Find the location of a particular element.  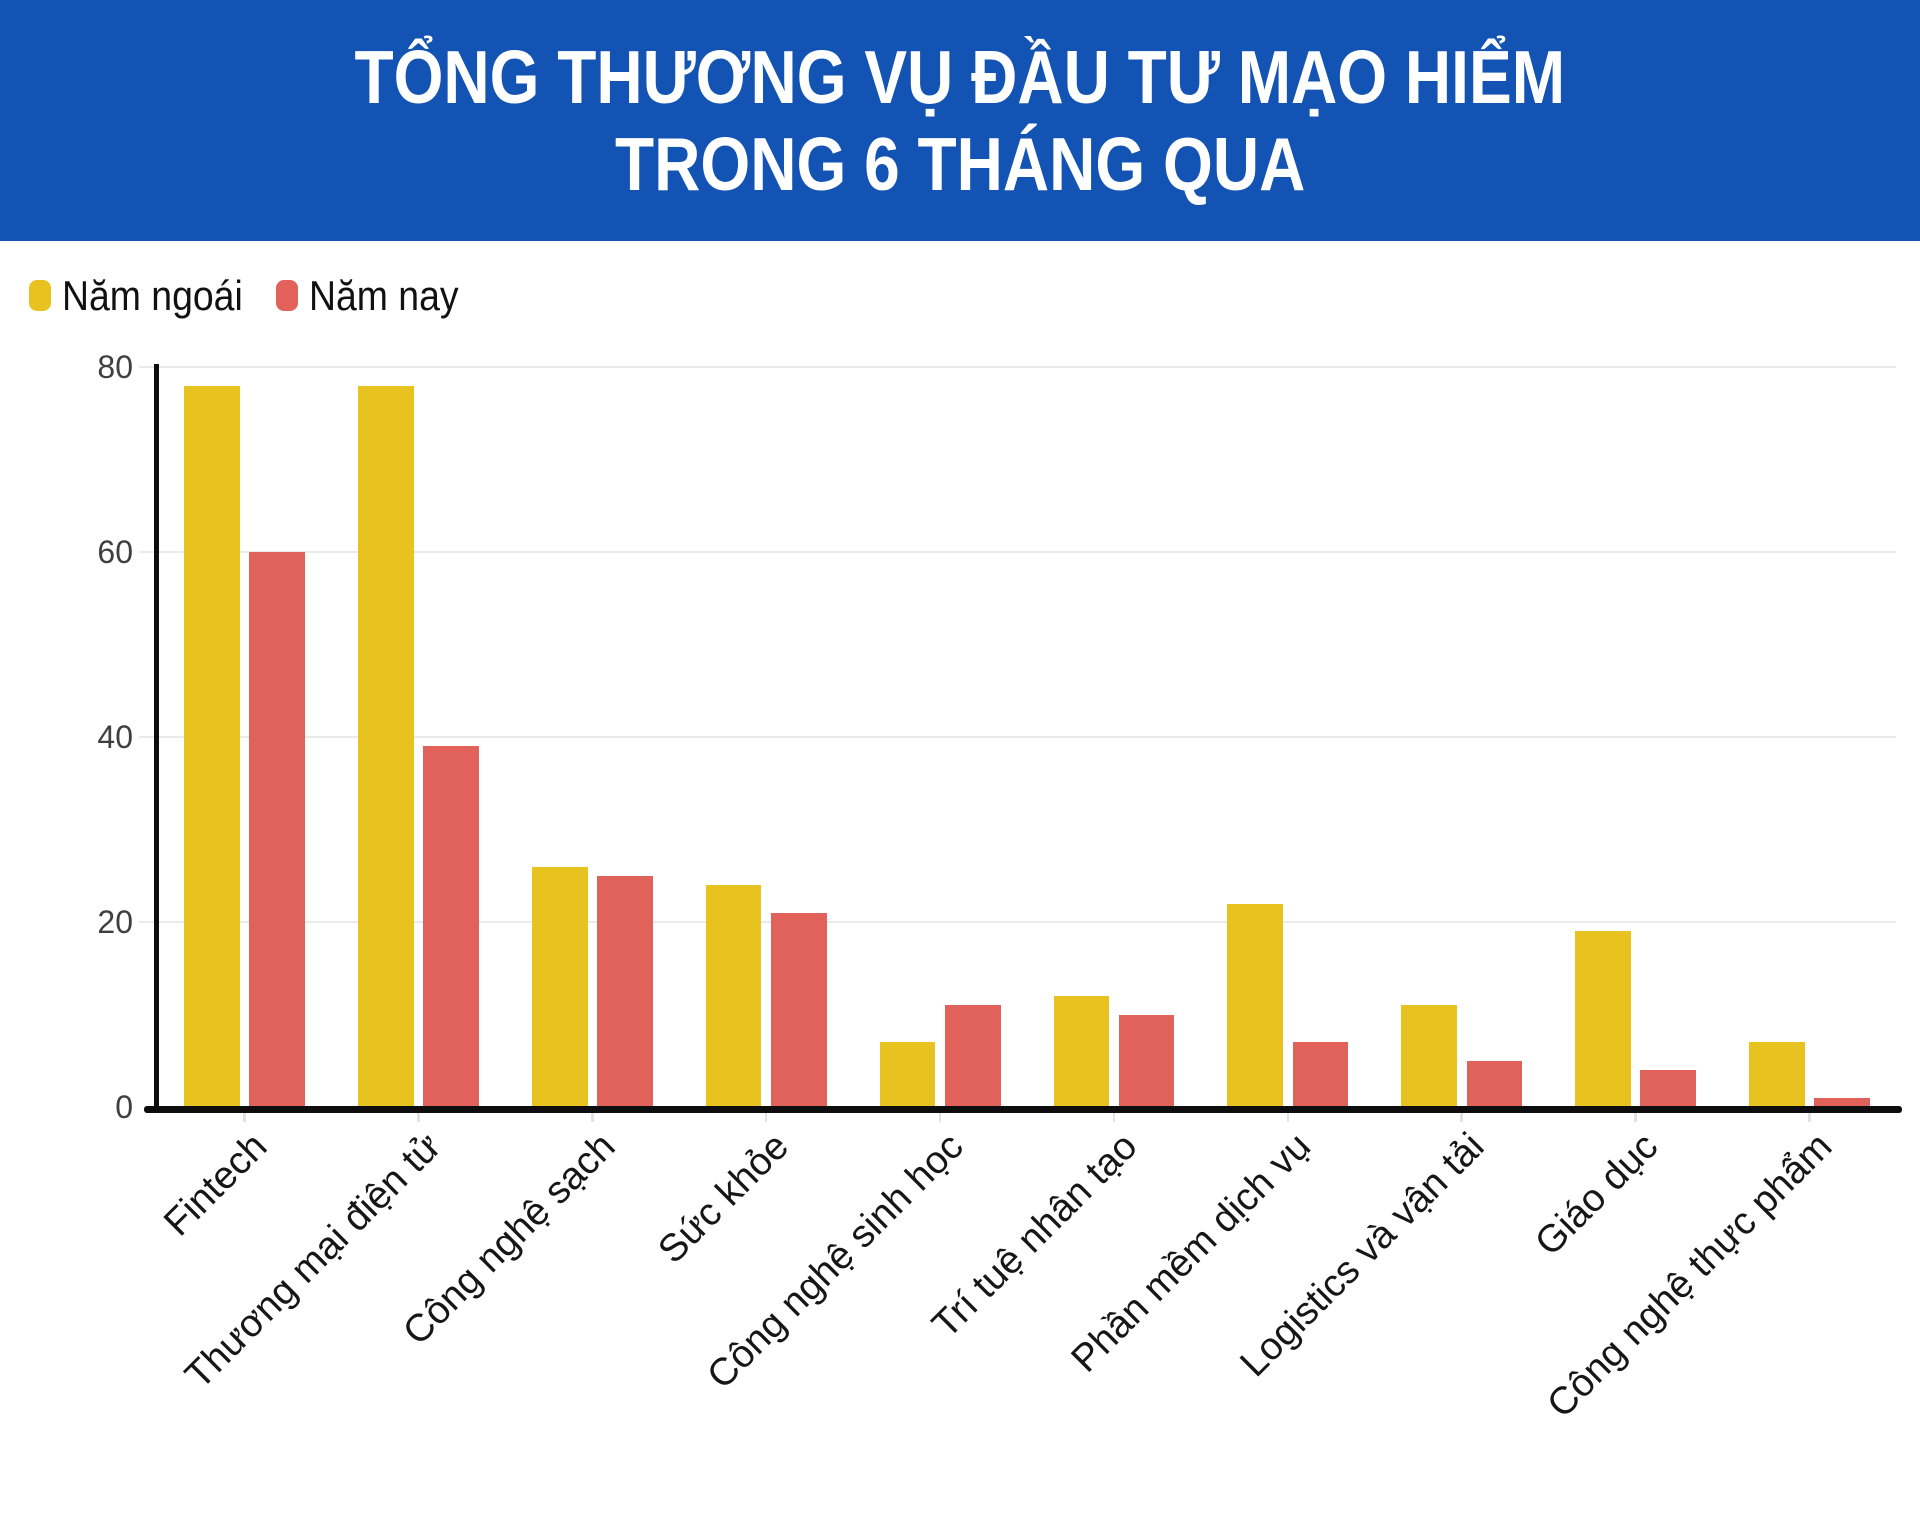

y-axis-line is located at coordinates (156, 737).